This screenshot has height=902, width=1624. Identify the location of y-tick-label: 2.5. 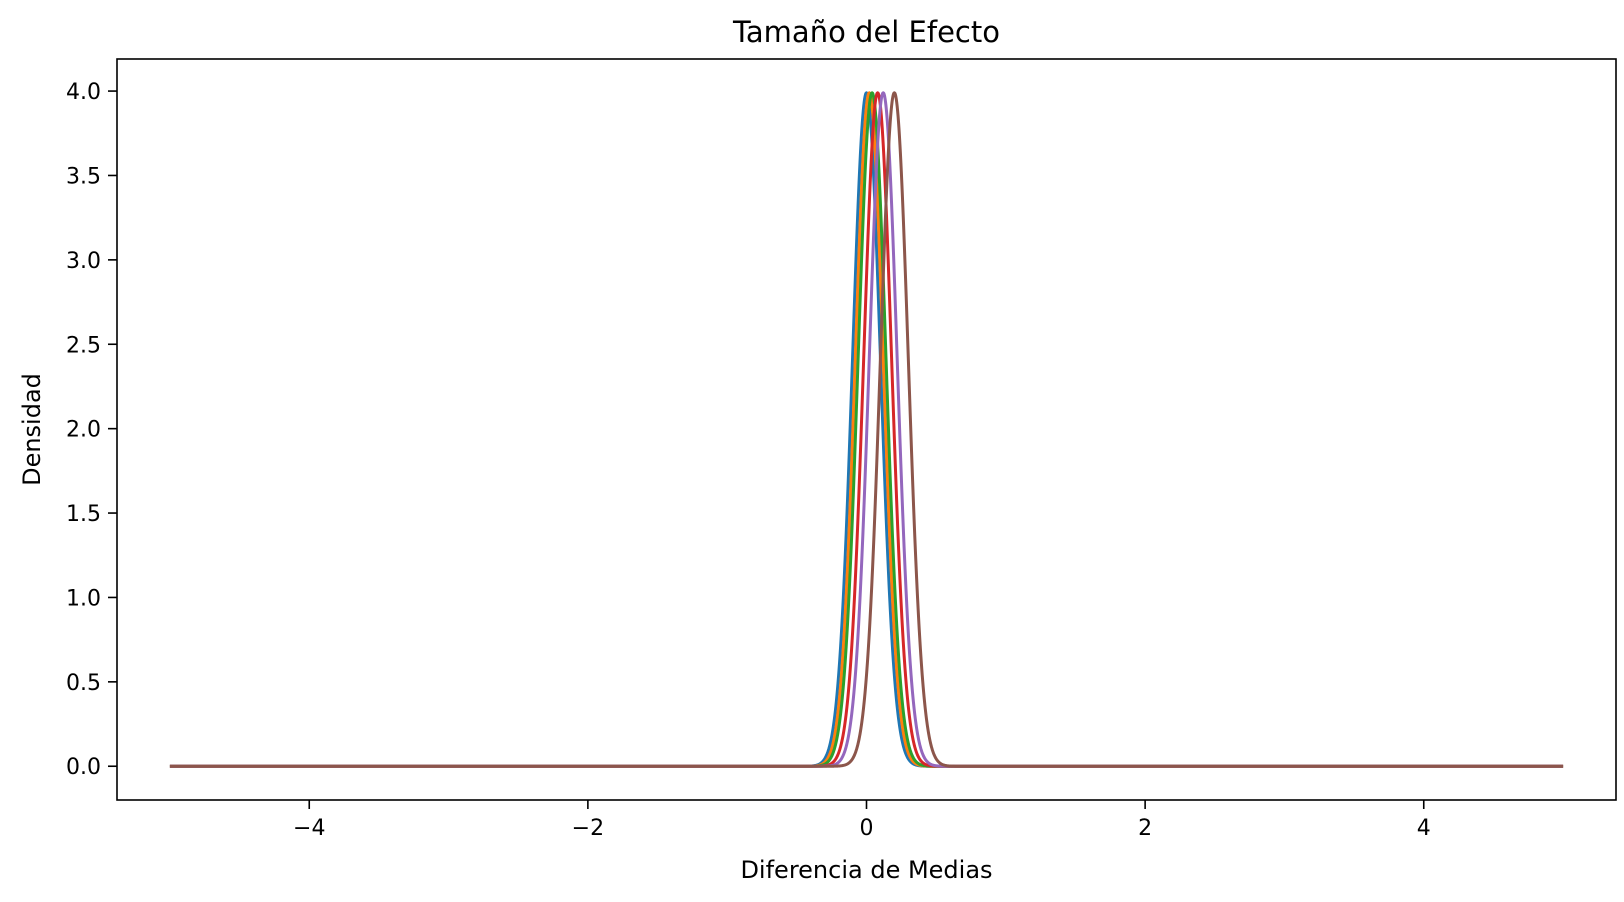
(83, 345).